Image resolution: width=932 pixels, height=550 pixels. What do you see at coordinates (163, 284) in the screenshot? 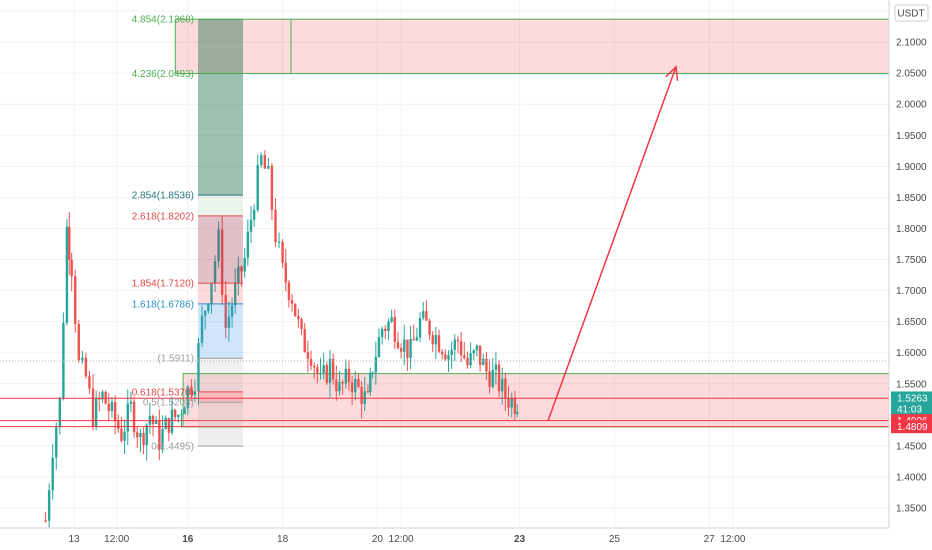
I see `fib-level-label: 1.854(1.7120)` at bounding box center [163, 284].